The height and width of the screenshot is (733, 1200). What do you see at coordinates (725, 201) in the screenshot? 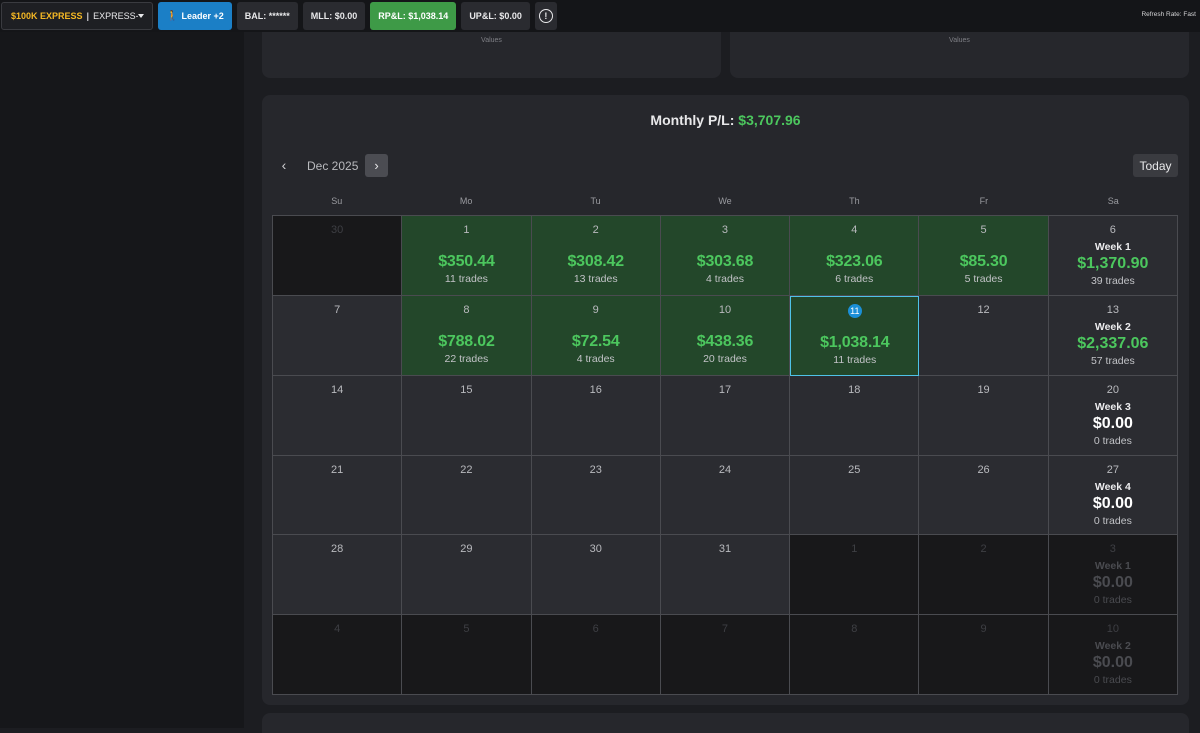
I see `weekday-label: We` at bounding box center [725, 201].